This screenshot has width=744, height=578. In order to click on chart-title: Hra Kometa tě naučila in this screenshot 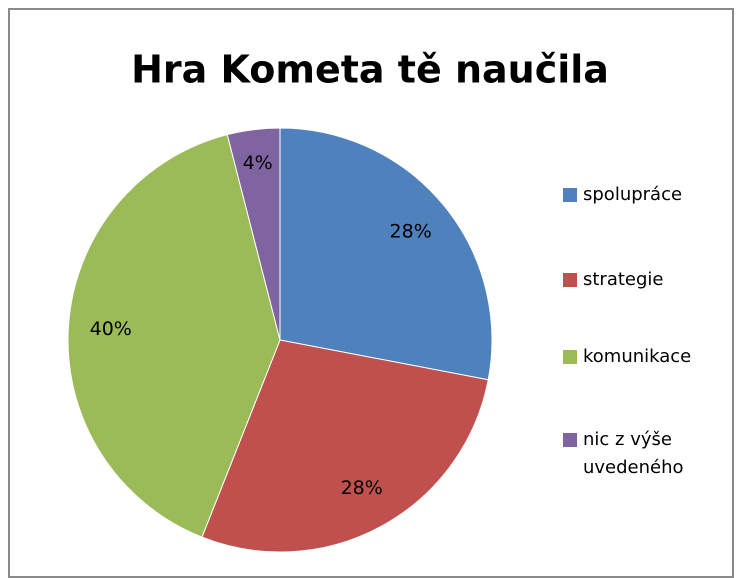, I will do `click(370, 70)`.